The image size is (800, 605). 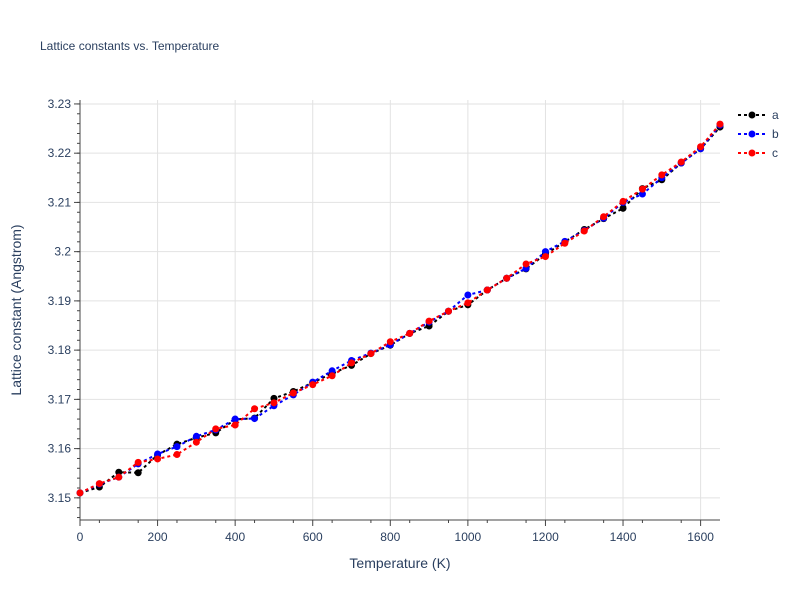 What do you see at coordinates (80, 537) in the screenshot?
I see `x-tick-label: 0` at bounding box center [80, 537].